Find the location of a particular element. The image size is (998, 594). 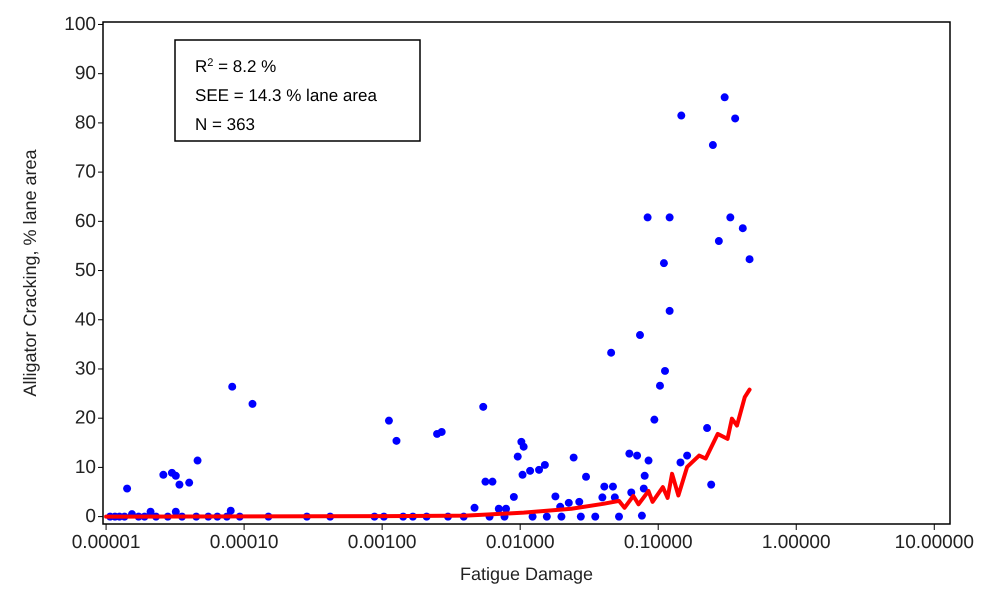

y-tick-label: 80 is located at coordinates (85, 123).